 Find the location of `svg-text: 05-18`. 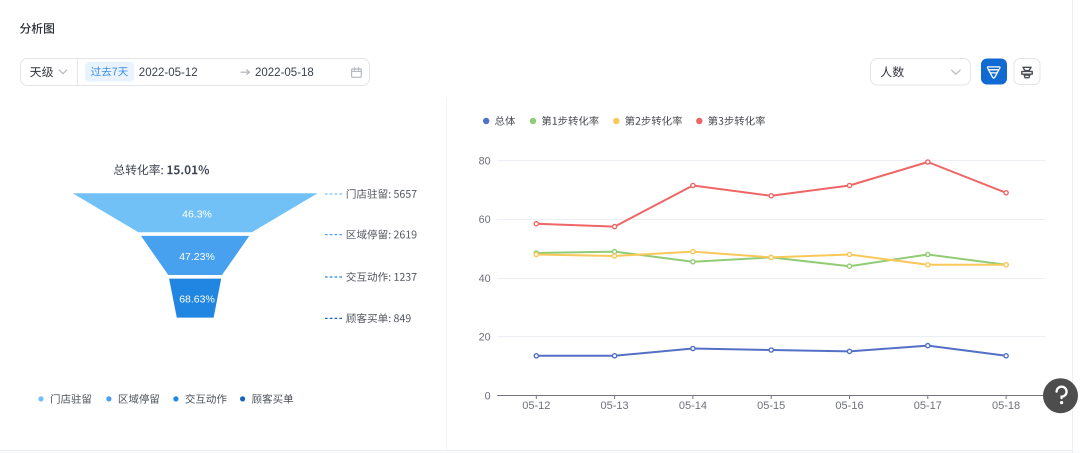

svg-text: 05-18 is located at coordinates (1006, 406).